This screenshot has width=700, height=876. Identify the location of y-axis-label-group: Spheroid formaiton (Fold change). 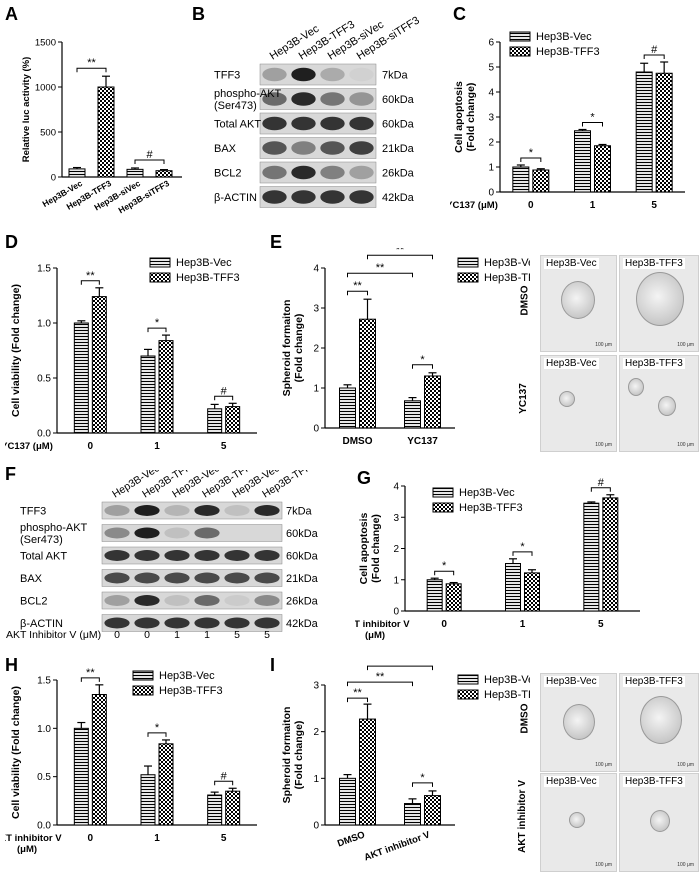
(293, 348).